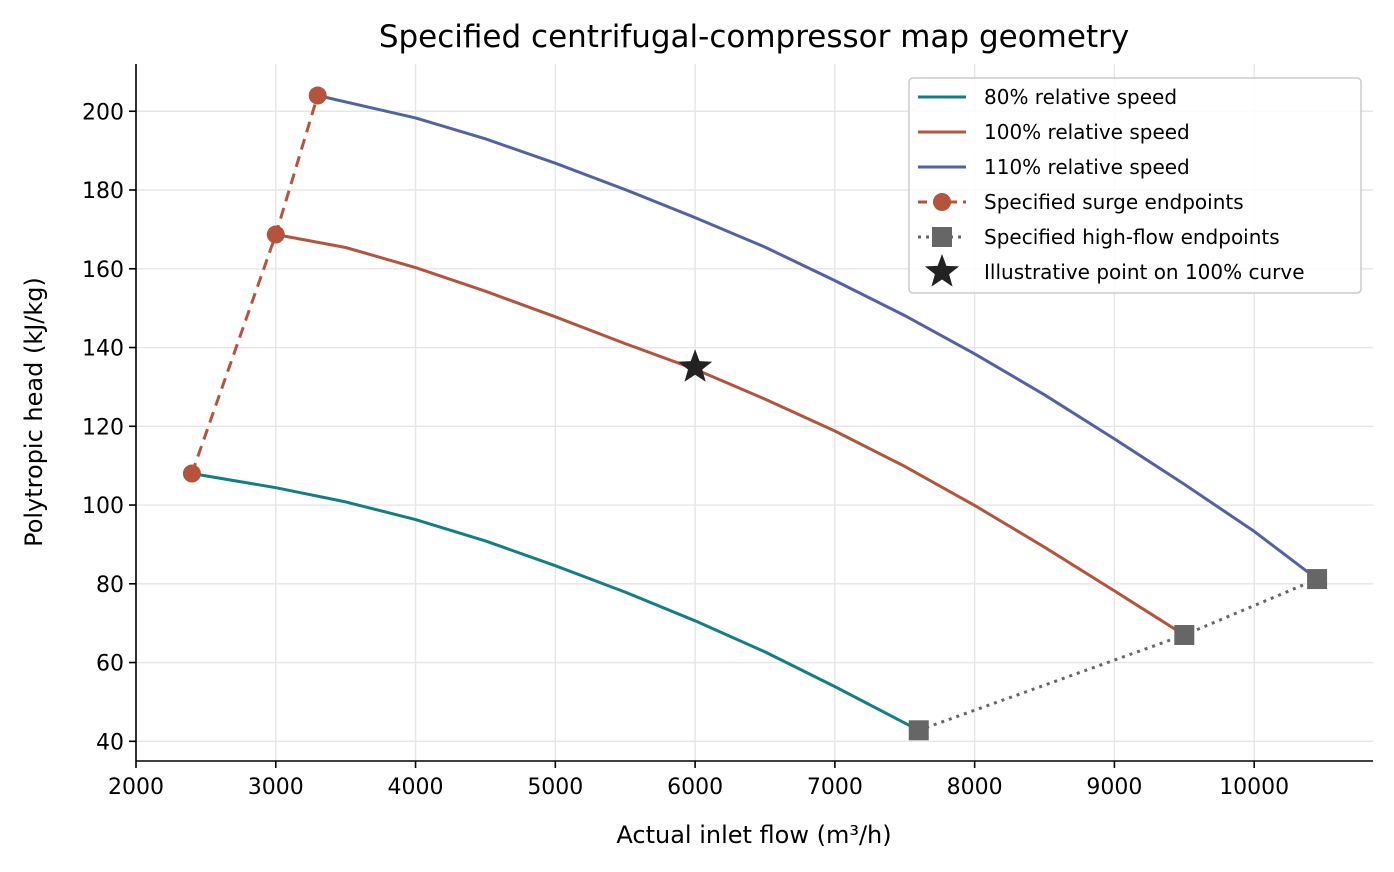 This screenshot has width=1394, height=872. I want to click on x-tick-label: 6000, so click(695, 787).